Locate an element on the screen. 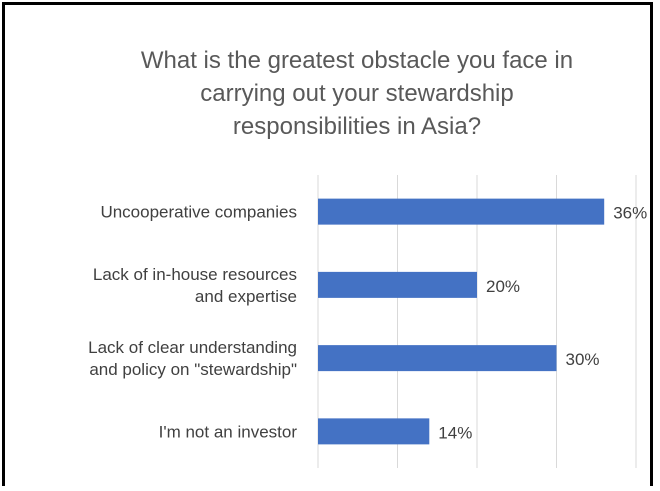  data-label: 14% is located at coordinates (455, 432).